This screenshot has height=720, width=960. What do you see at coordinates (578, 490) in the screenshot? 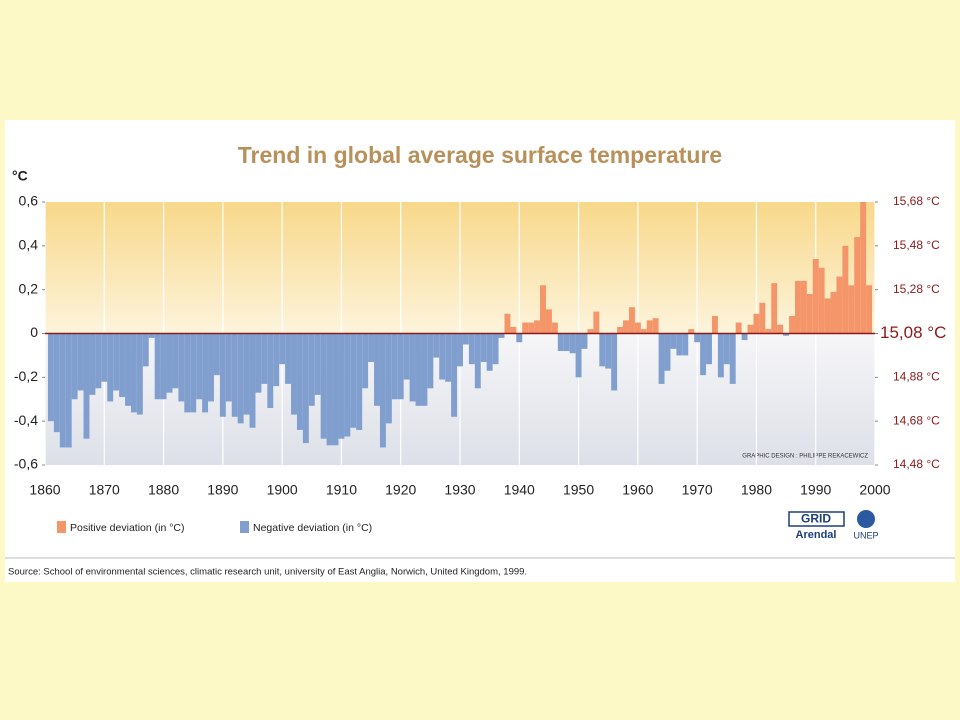
I see `x-tick-label: 1950` at bounding box center [578, 490].